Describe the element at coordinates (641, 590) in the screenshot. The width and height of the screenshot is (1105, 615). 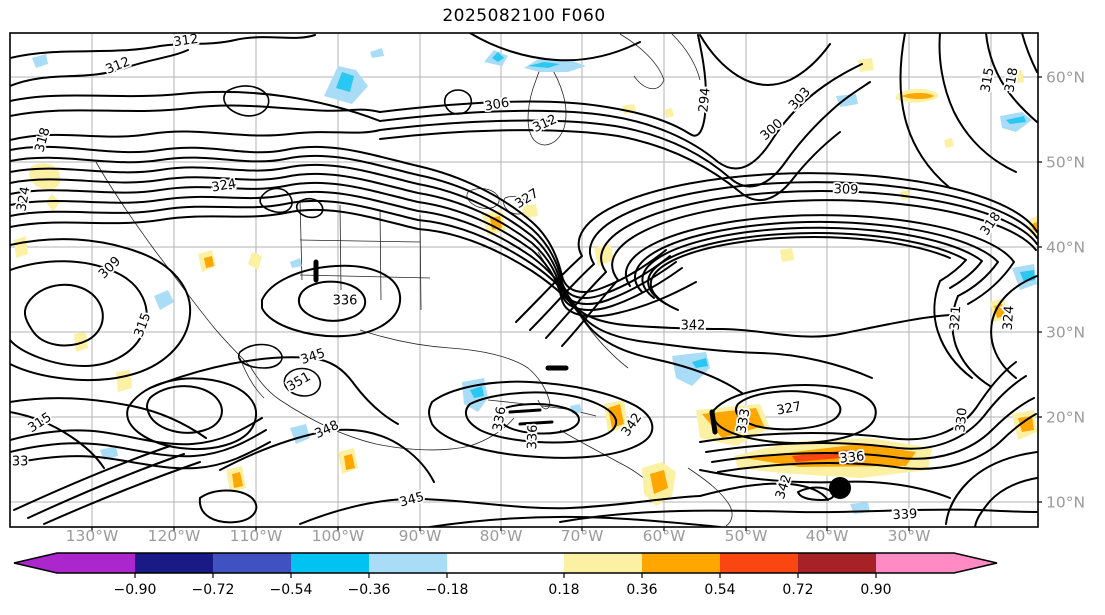
I see `colorbar-tick-label: 0.36` at that location.